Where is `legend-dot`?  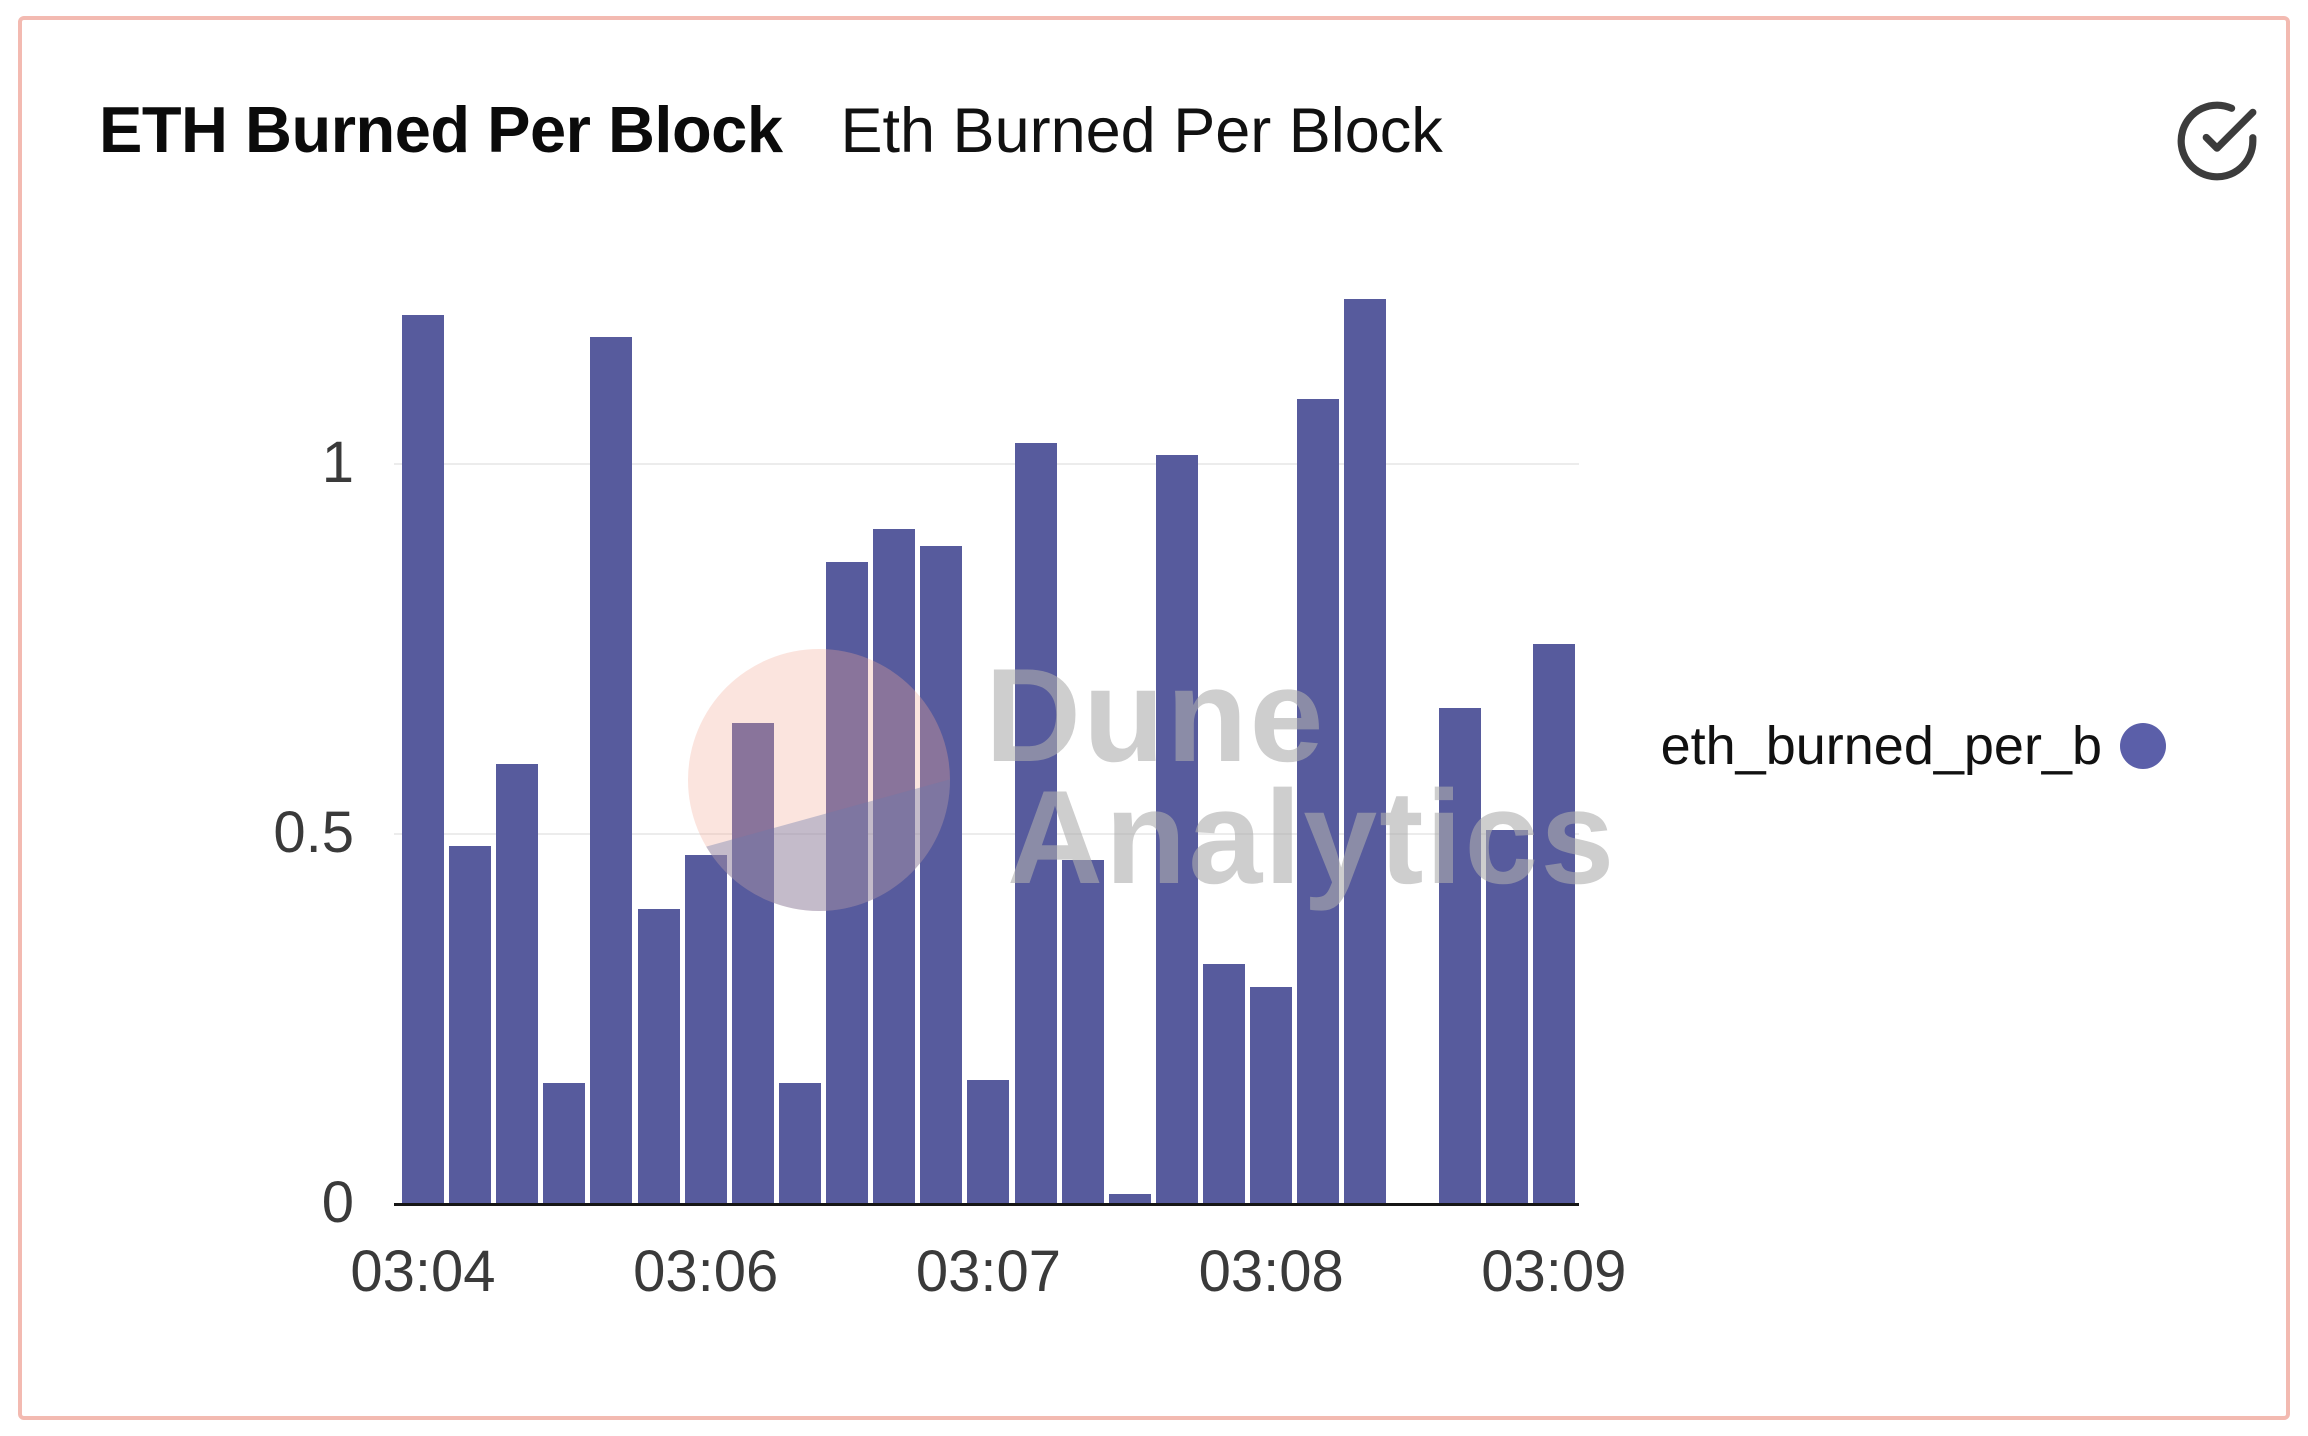 legend-dot is located at coordinates (2143, 746).